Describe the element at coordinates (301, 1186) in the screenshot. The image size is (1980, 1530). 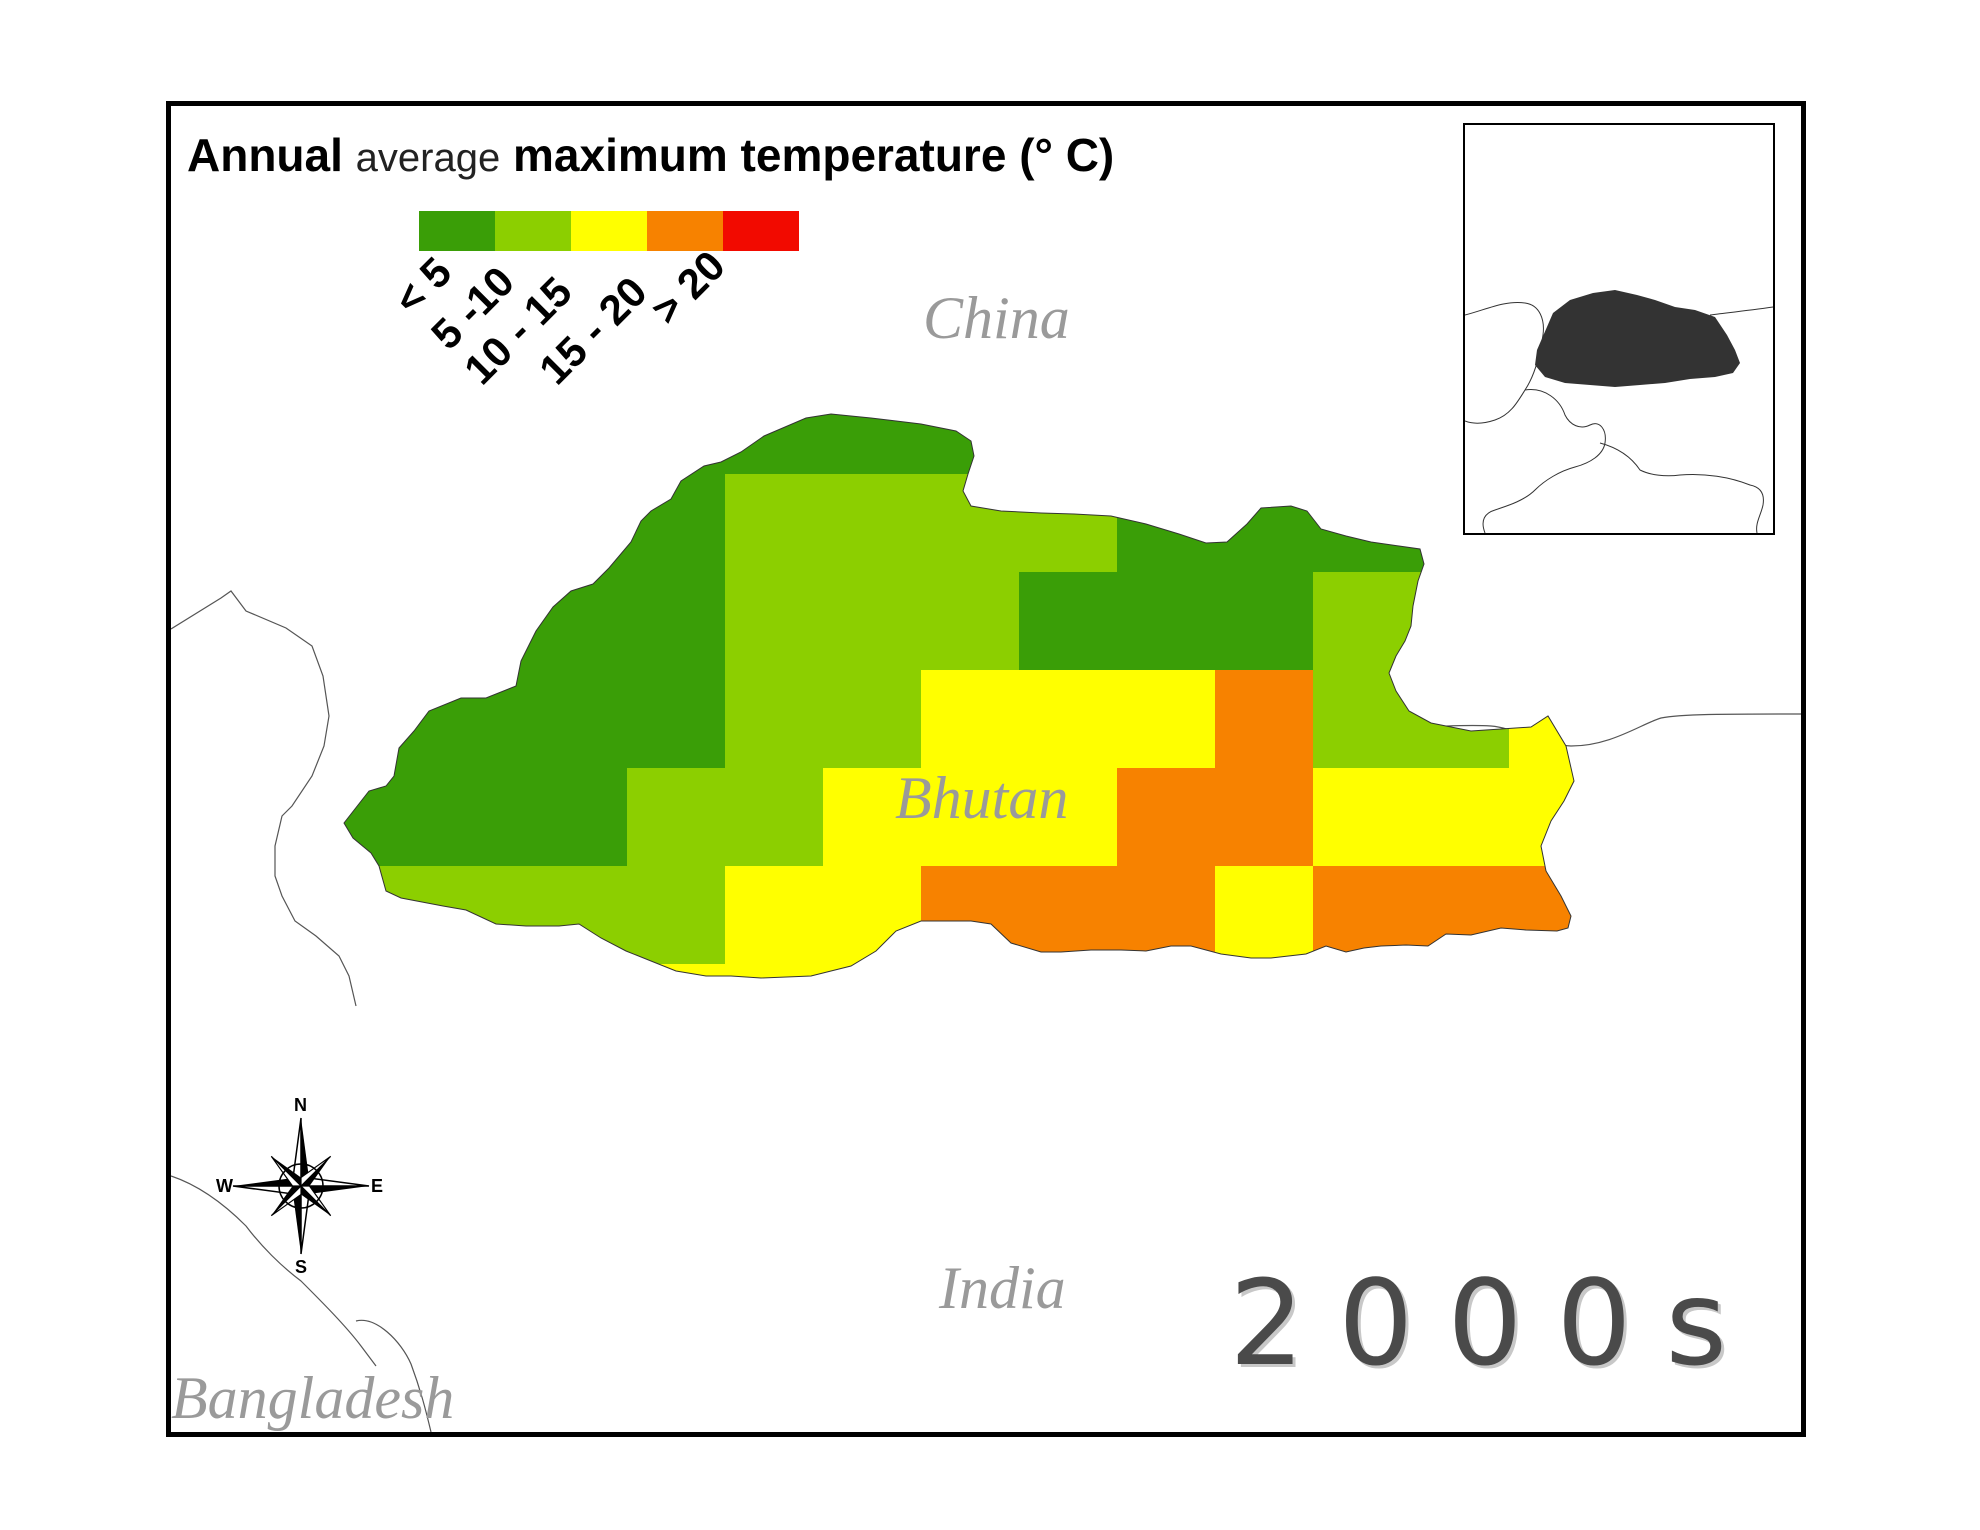
I see `compass-rose-icon: N S E W` at that location.